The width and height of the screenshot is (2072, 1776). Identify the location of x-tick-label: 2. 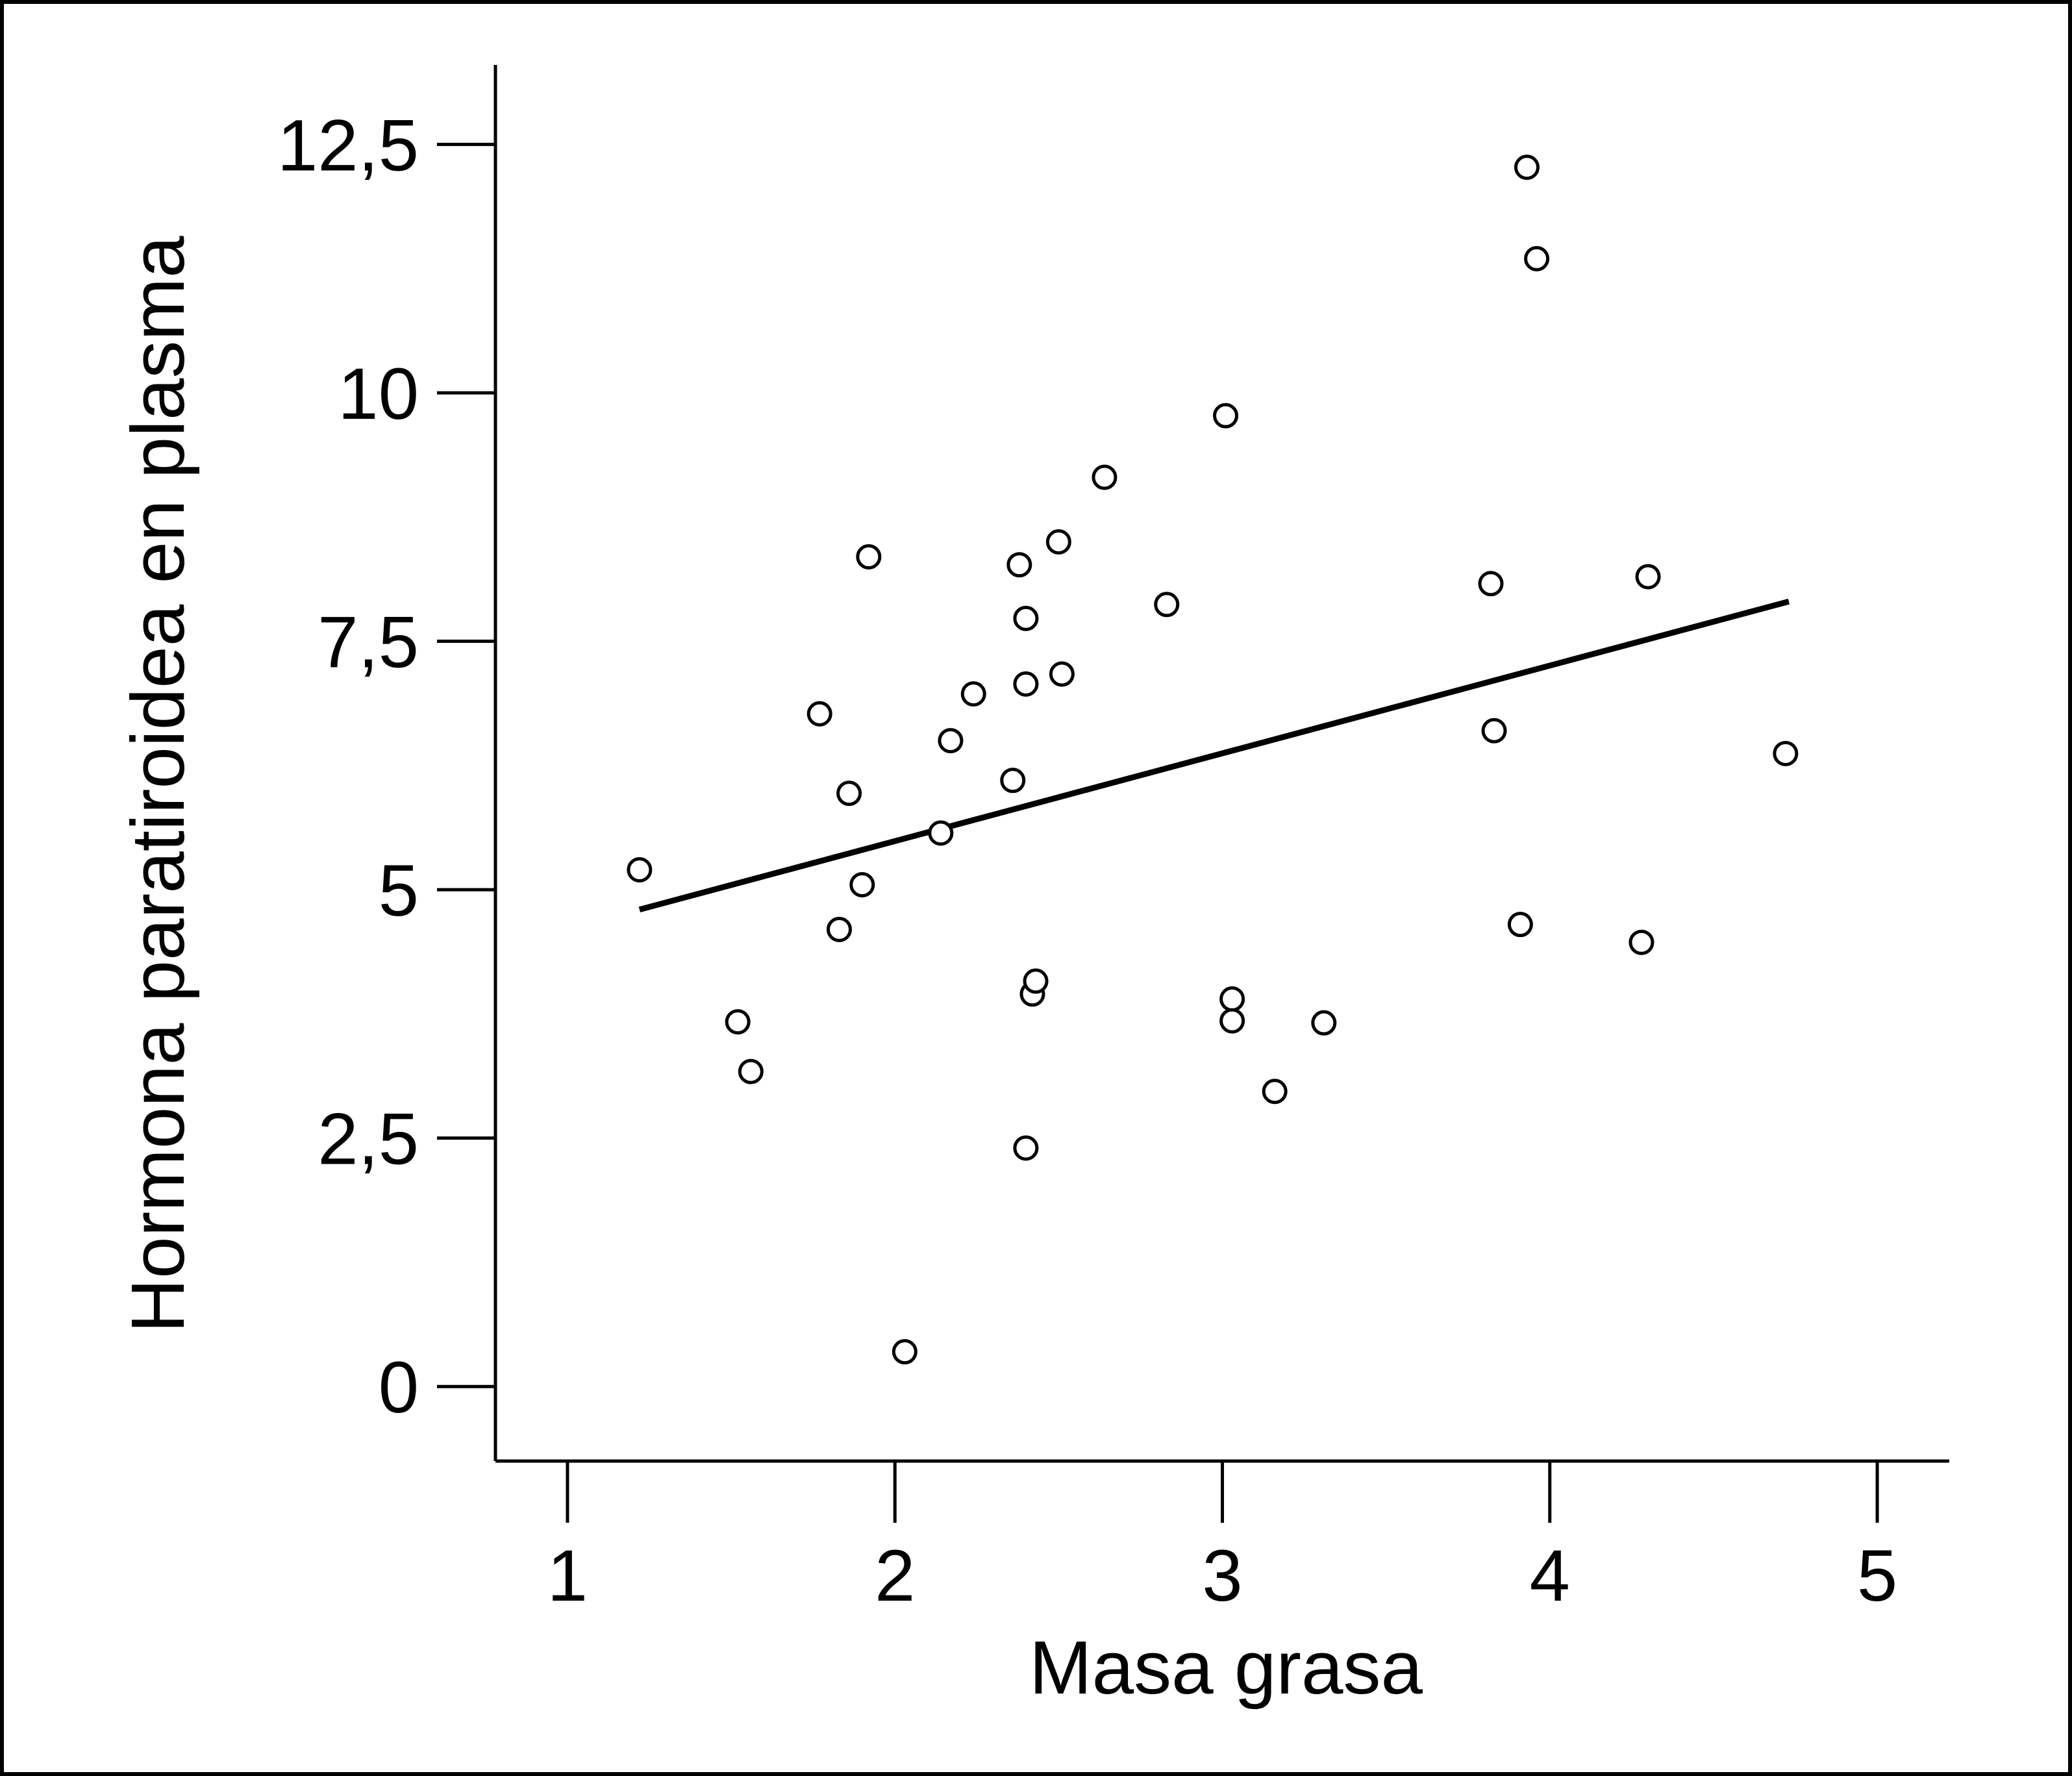
(895, 1576).